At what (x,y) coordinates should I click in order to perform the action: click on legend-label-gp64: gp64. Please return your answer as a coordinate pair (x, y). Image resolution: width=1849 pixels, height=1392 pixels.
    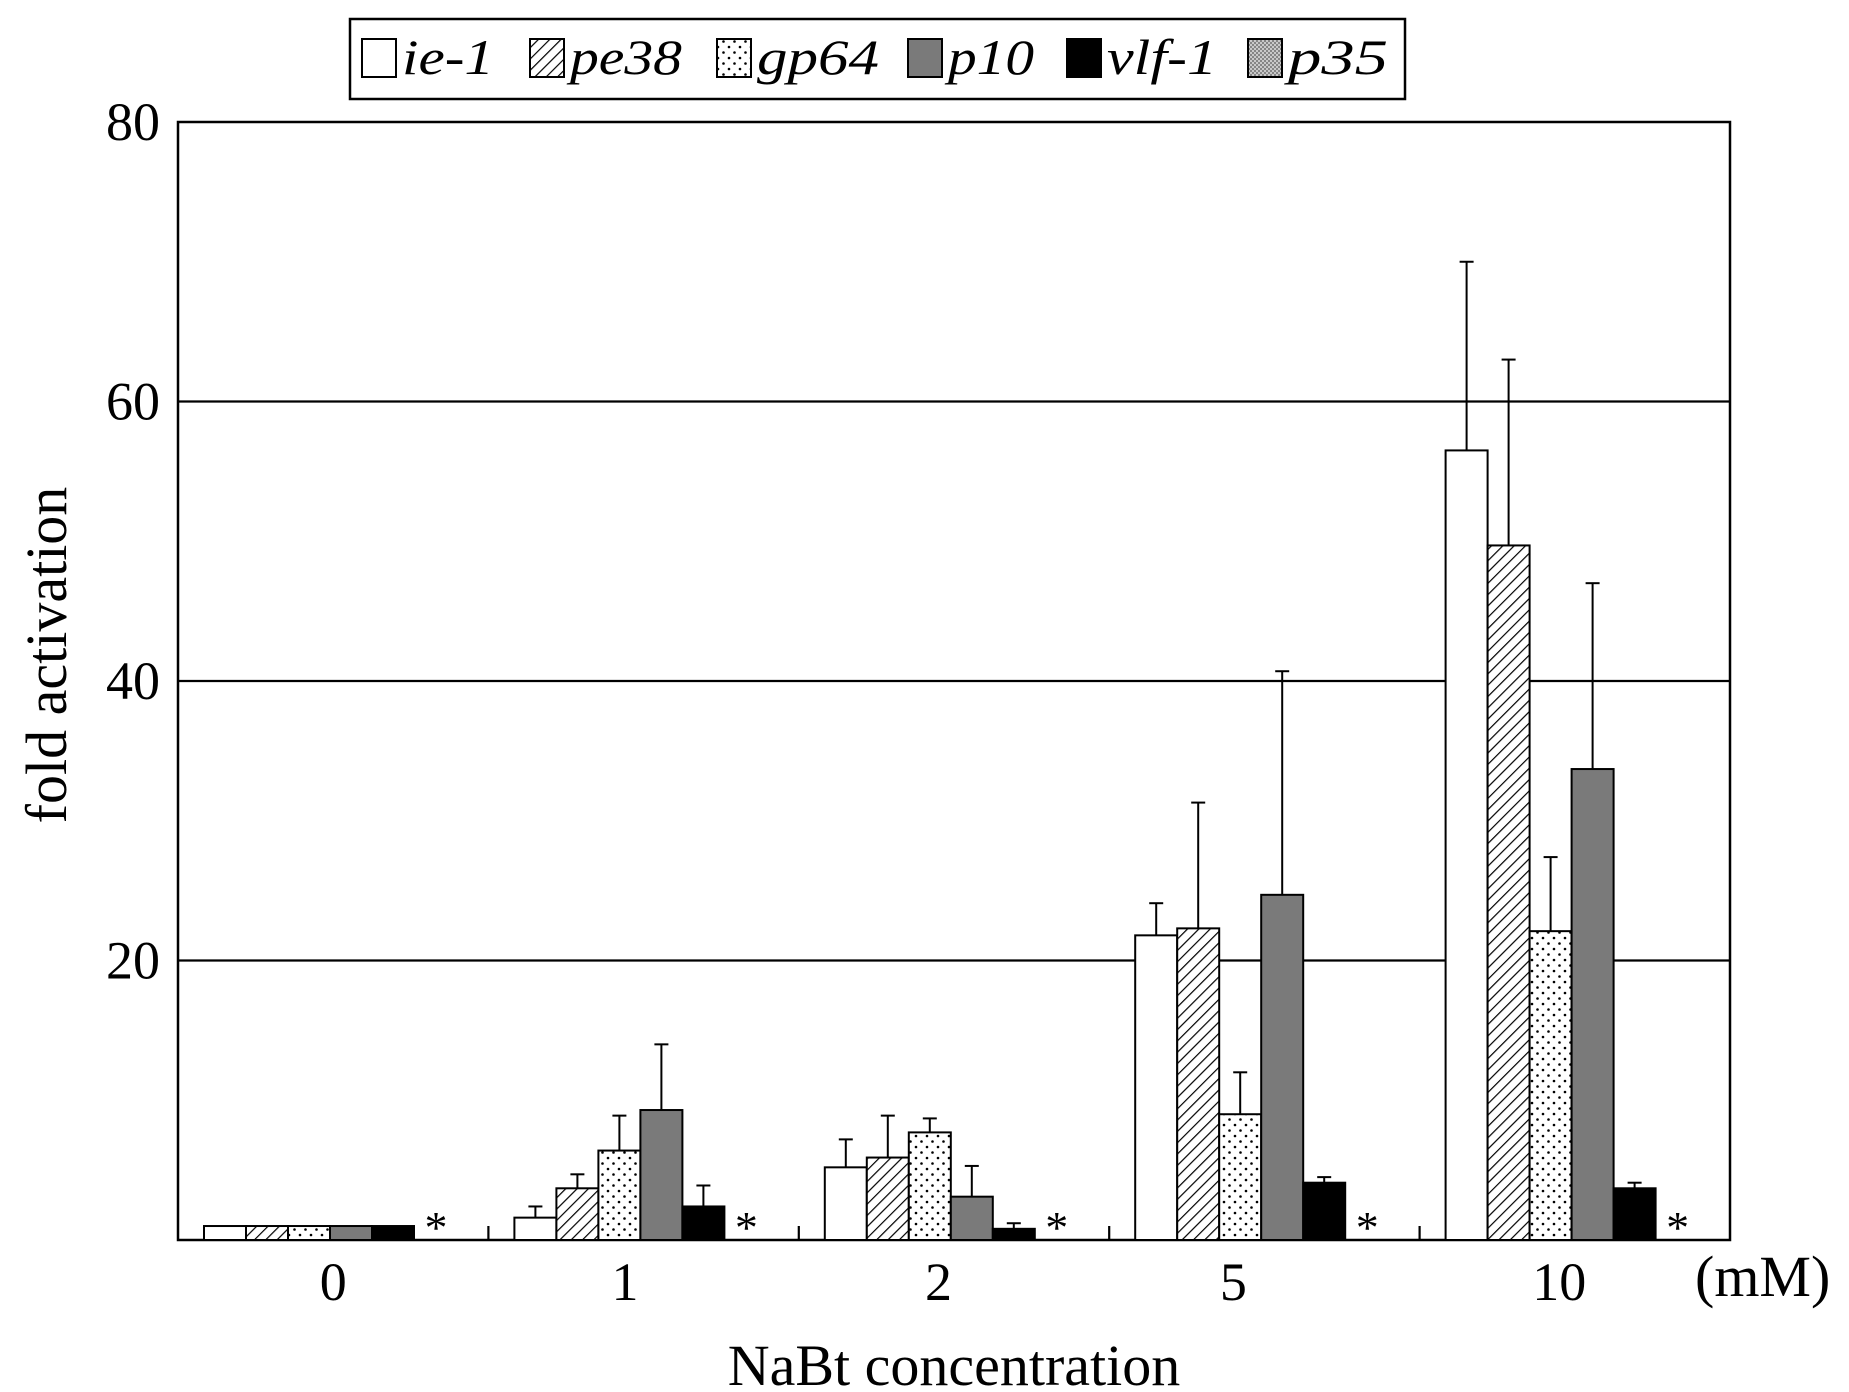
    Looking at the image, I should click on (818, 57).